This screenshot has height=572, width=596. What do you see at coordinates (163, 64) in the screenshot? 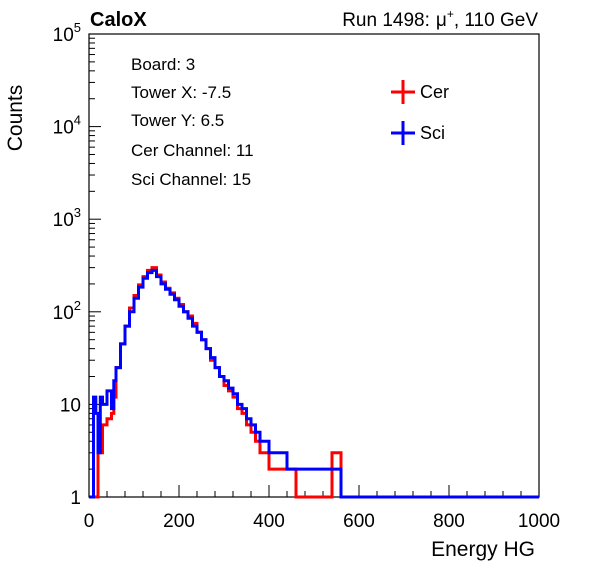
I see `info-board: Board: 3` at bounding box center [163, 64].